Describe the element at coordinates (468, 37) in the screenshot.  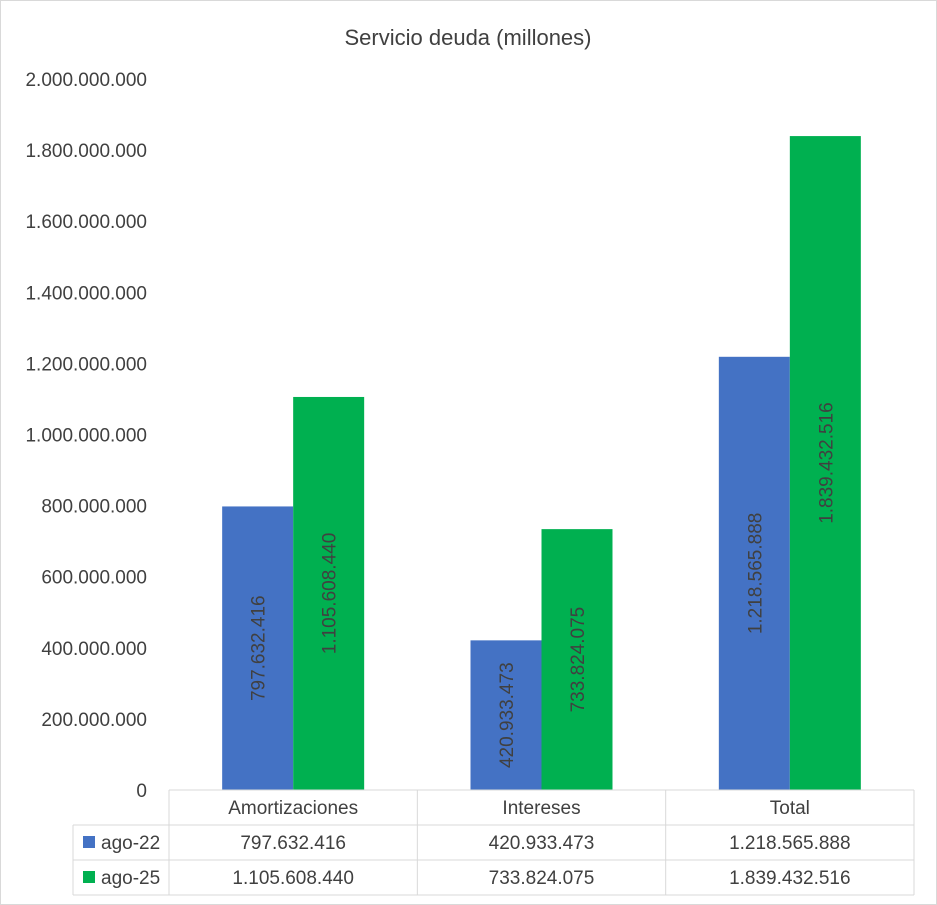
I see `chart-title: Servicio deuda (millones)` at that location.